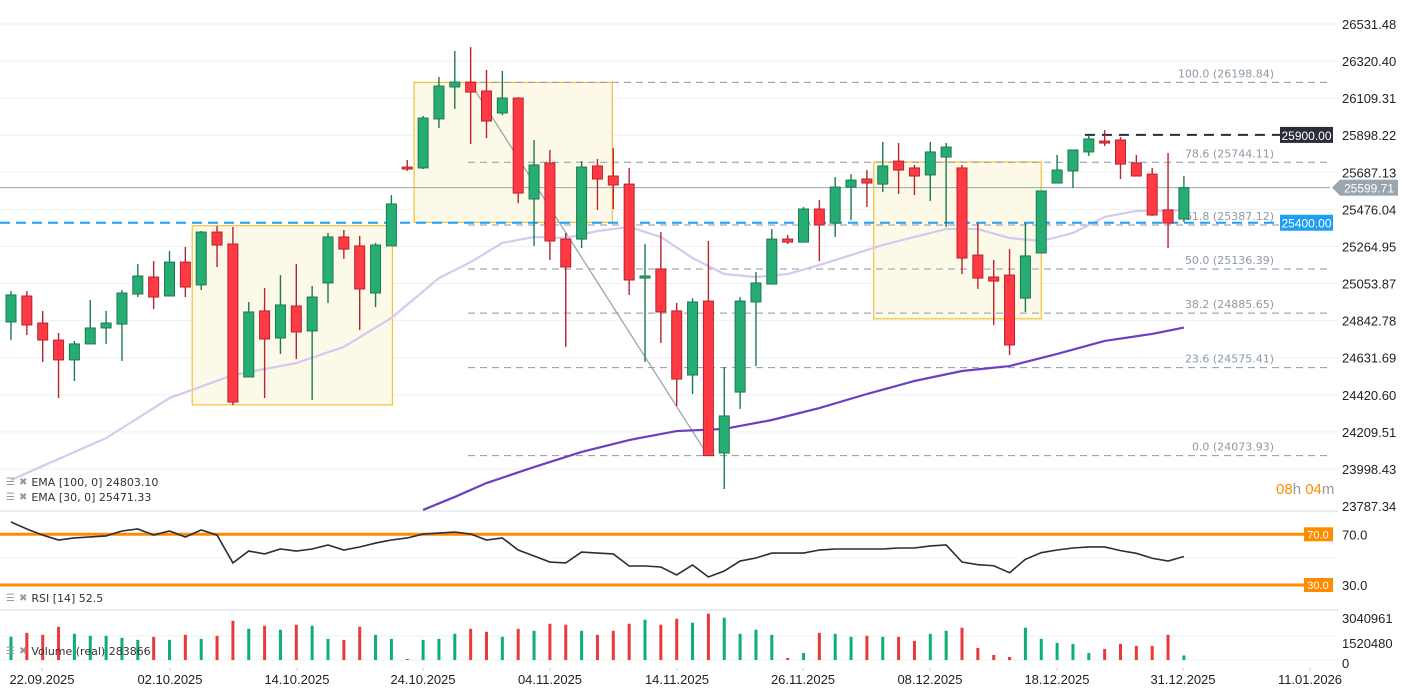 This screenshot has height=693, width=1402. I want to click on fibonacci-level-label: 100.0 (26198.84), so click(1226, 73).